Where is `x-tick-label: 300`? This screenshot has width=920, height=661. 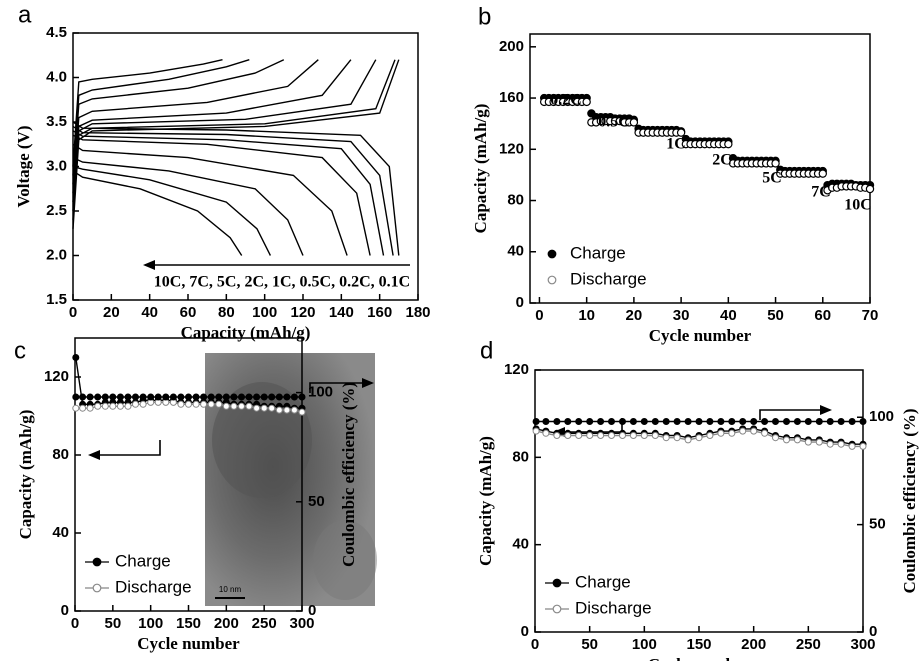
x-tick-label: 300 is located at coordinates (862, 644).